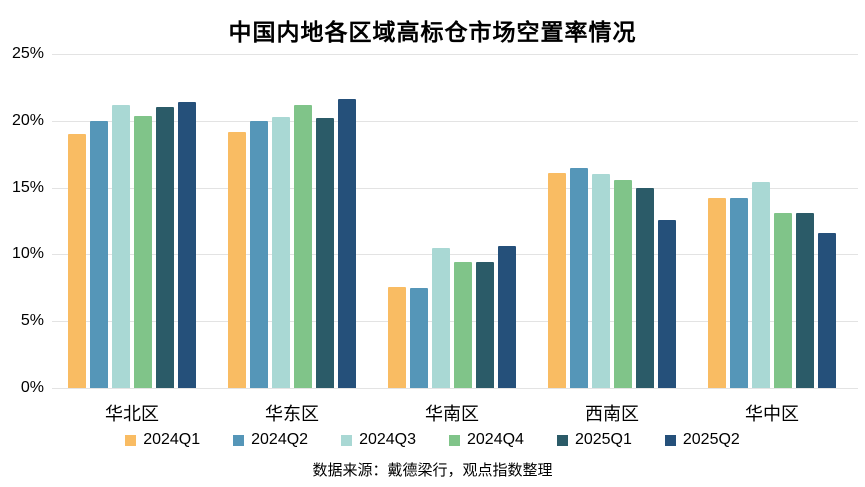 Image resolution: width=865 pixels, height=487 pixels. I want to click on bar-2025Q1-华北区, so click(165, 247).